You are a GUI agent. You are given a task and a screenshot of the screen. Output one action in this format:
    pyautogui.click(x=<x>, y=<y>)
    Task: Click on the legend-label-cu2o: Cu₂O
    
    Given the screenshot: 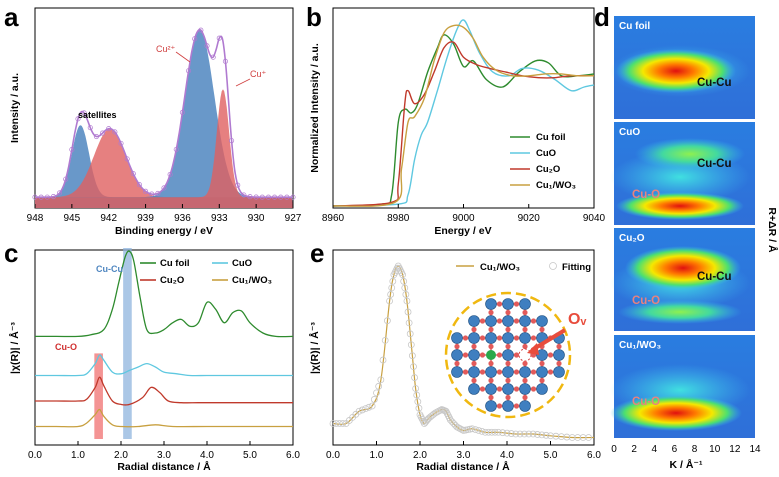 What is the action you would take?
    pyautogui.click(x=548, y=169)
    